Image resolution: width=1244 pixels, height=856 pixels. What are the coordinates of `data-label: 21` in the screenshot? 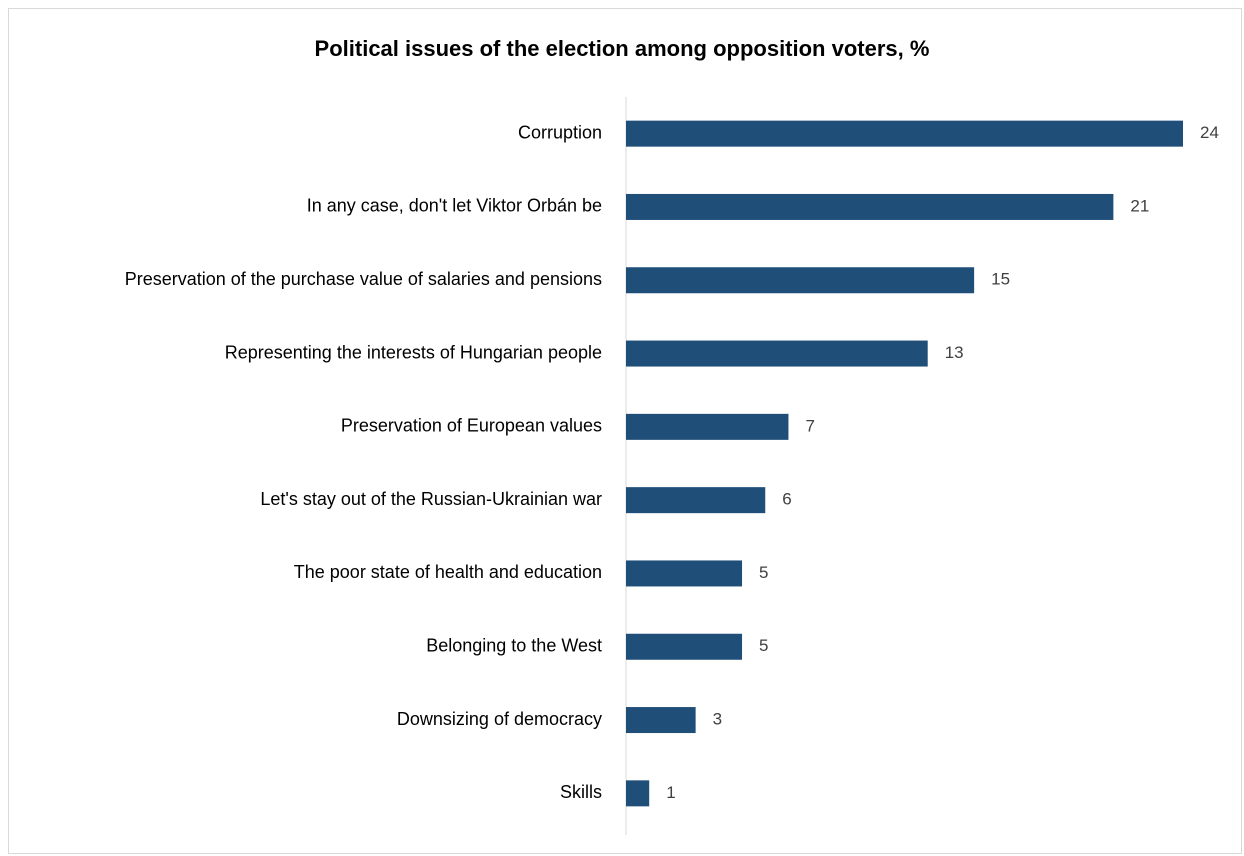 It's located at (1139, 205).